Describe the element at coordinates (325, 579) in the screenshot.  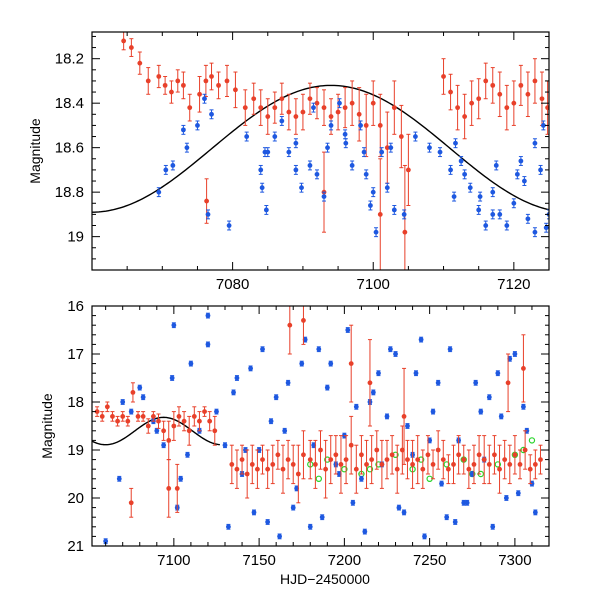
I see `bottom-x-axis-title: HJD−2450000` at that location.